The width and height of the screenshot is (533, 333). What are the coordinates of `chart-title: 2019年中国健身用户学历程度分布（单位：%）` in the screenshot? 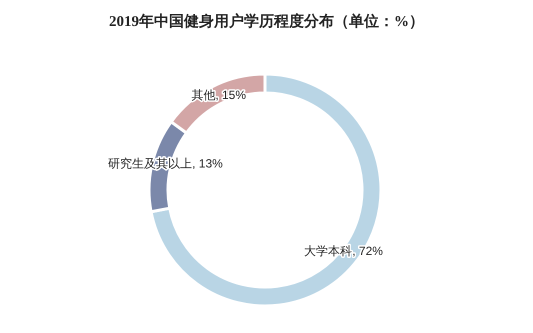 It's located at (266, 21).